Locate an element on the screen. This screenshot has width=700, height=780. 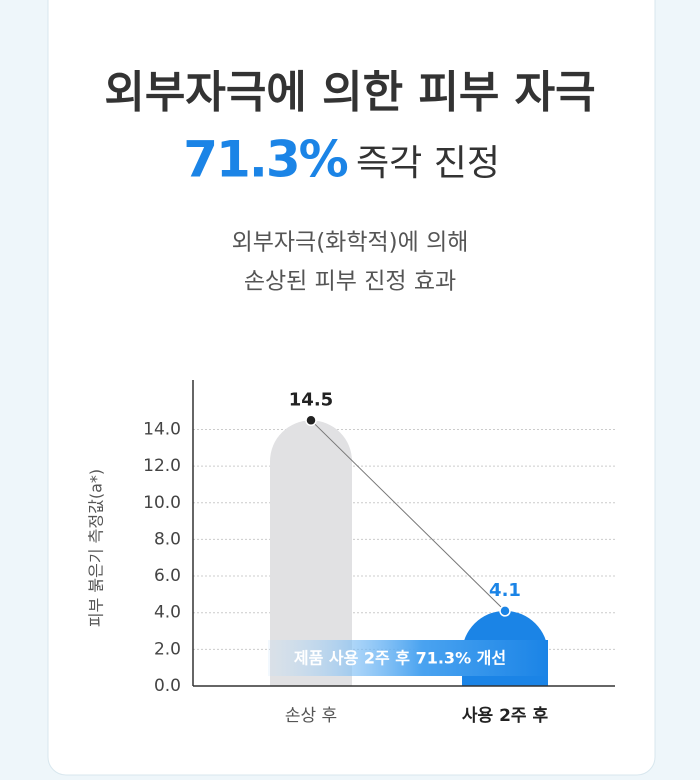
value-label: 14.5 is located at coordinates (311, 399).